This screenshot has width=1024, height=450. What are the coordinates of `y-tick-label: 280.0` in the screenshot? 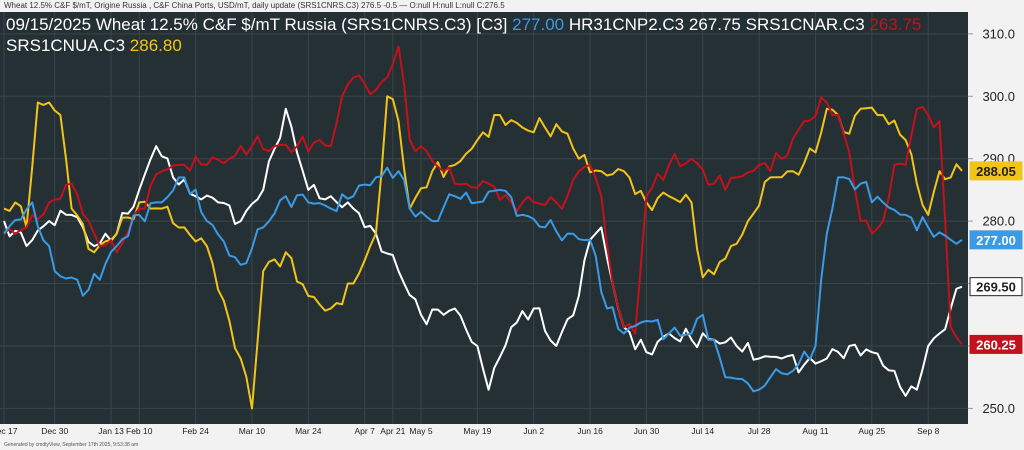 It's located at (998, 221).